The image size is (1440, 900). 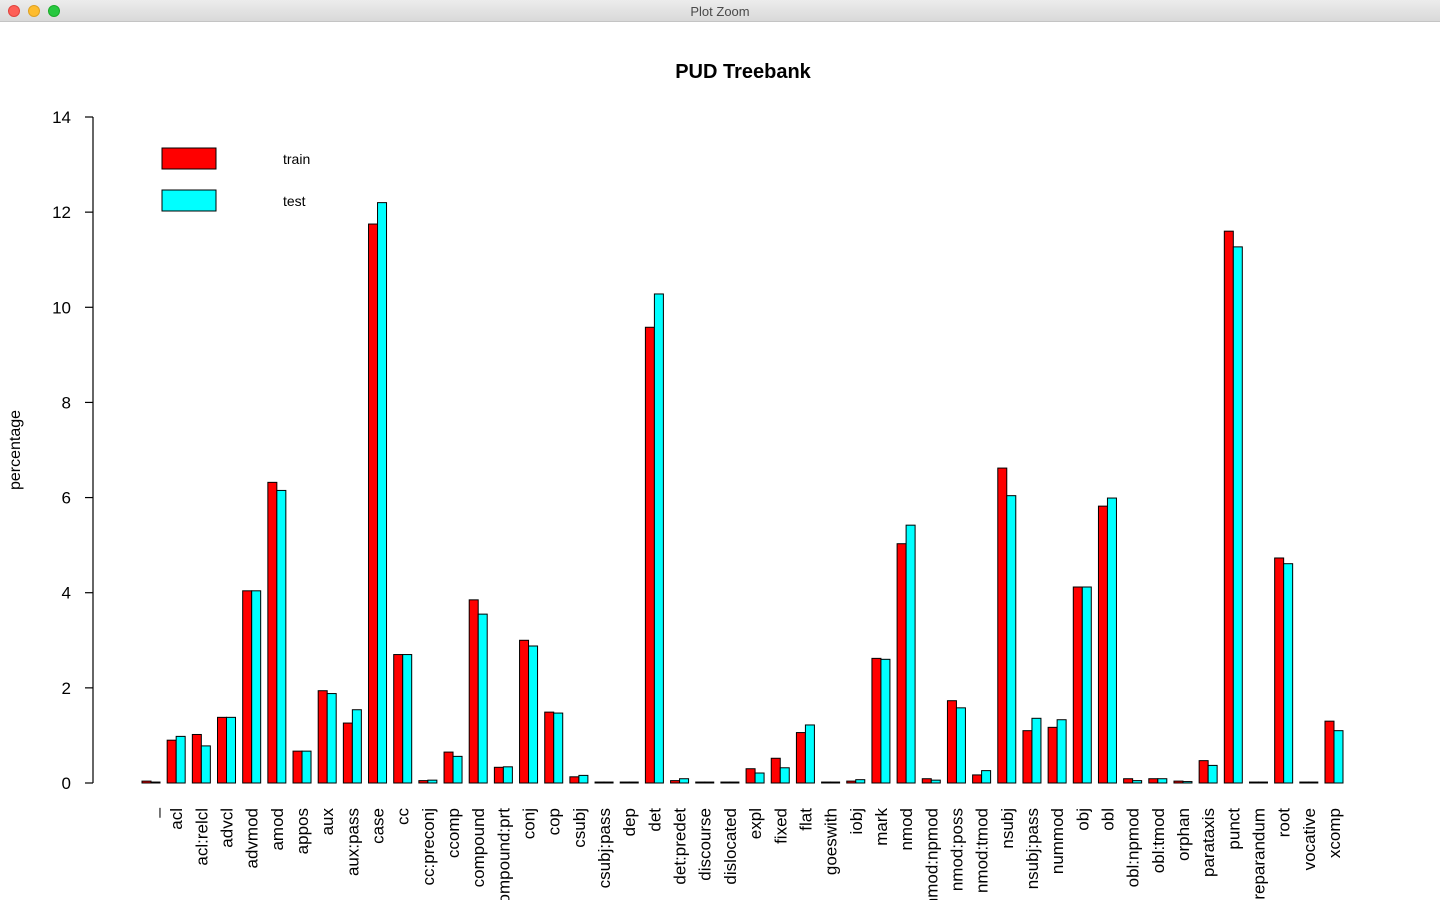 I want to click on bar-train-acl-relcl, so click(x=196, y=758).